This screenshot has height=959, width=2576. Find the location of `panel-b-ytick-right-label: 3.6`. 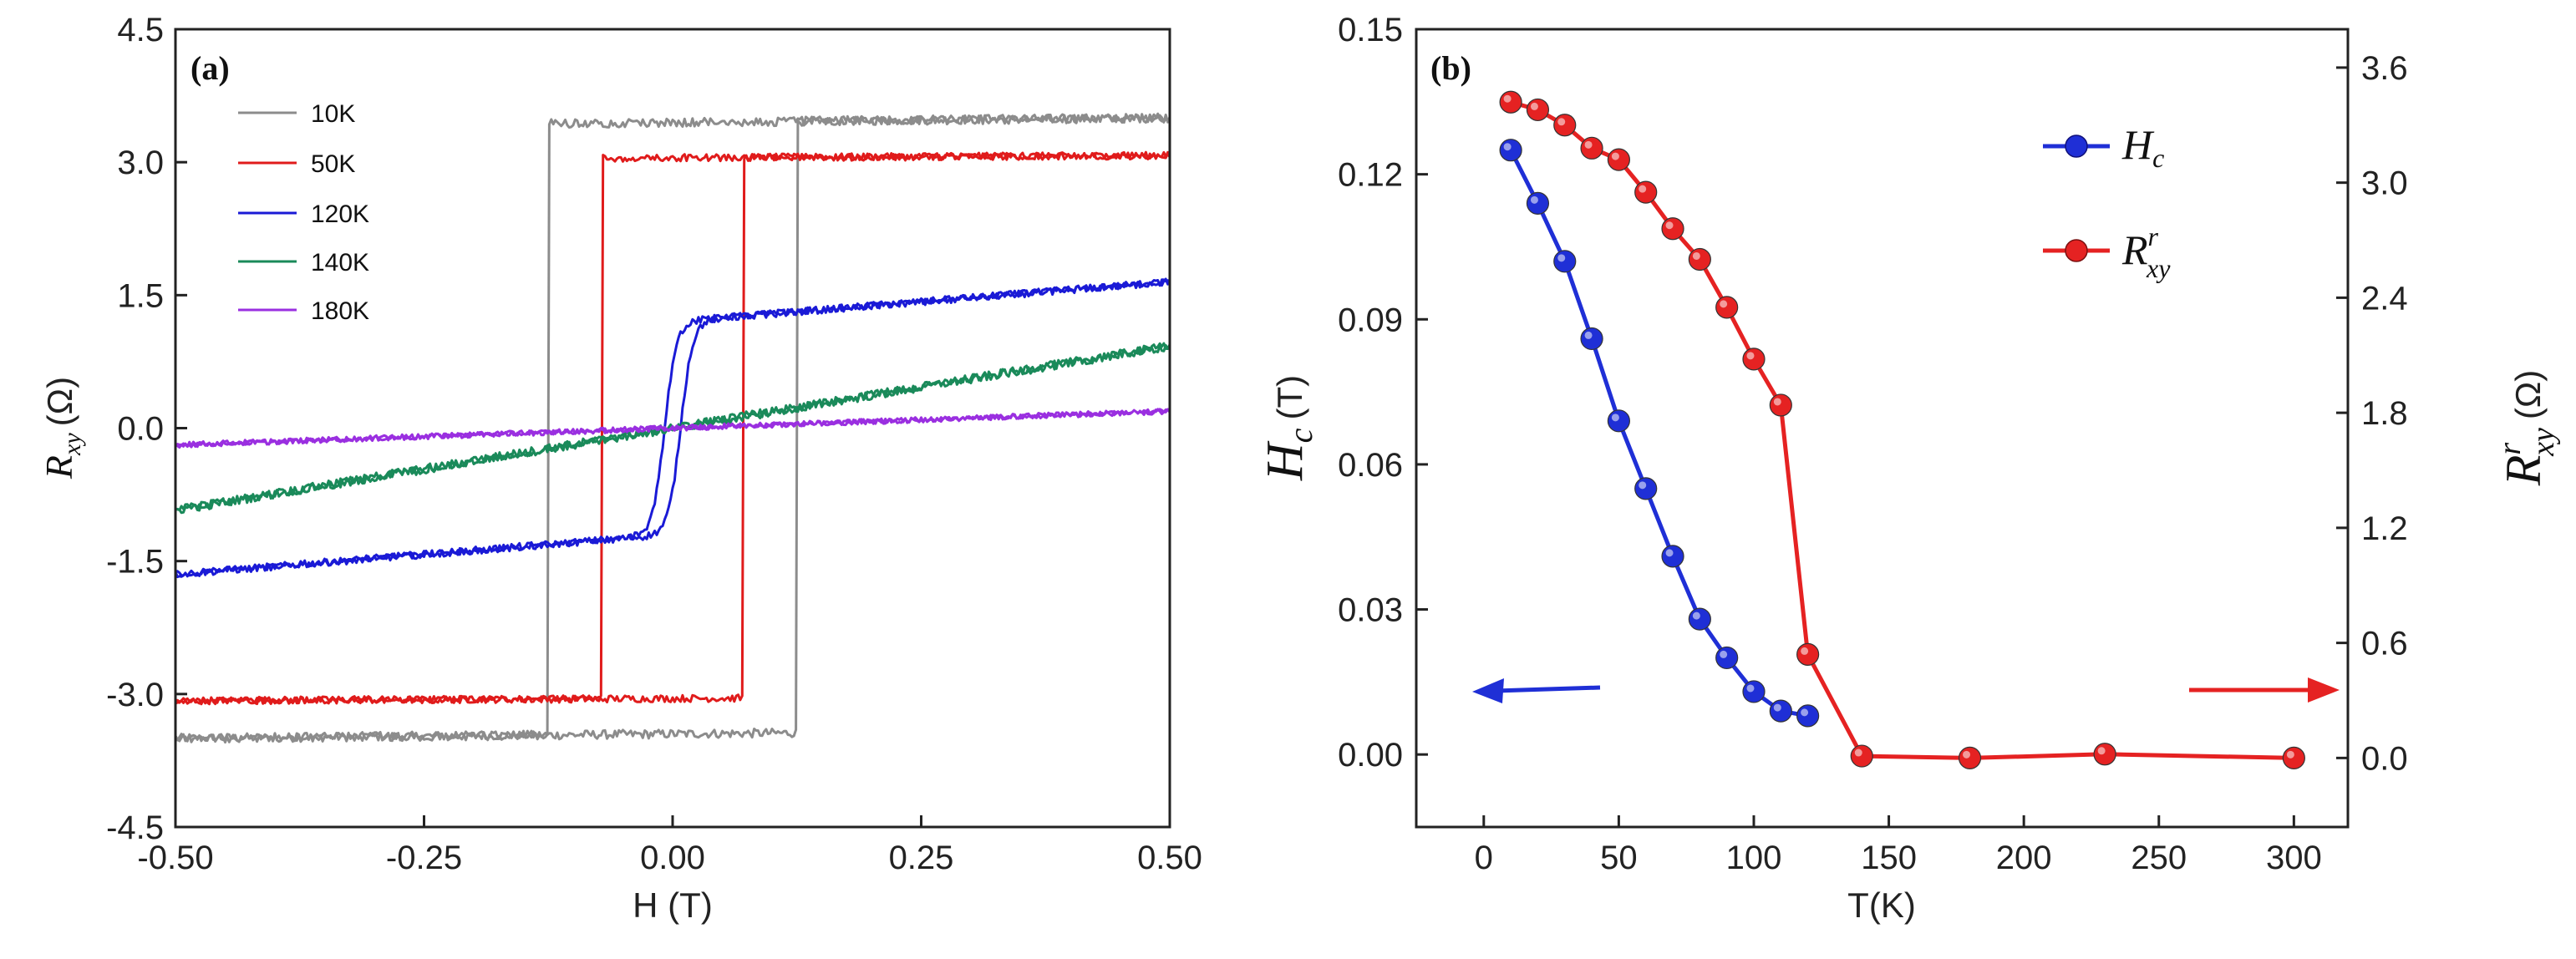

panel-b-ytick-right-label: 3.6 is located at coordinates (2384, 68).